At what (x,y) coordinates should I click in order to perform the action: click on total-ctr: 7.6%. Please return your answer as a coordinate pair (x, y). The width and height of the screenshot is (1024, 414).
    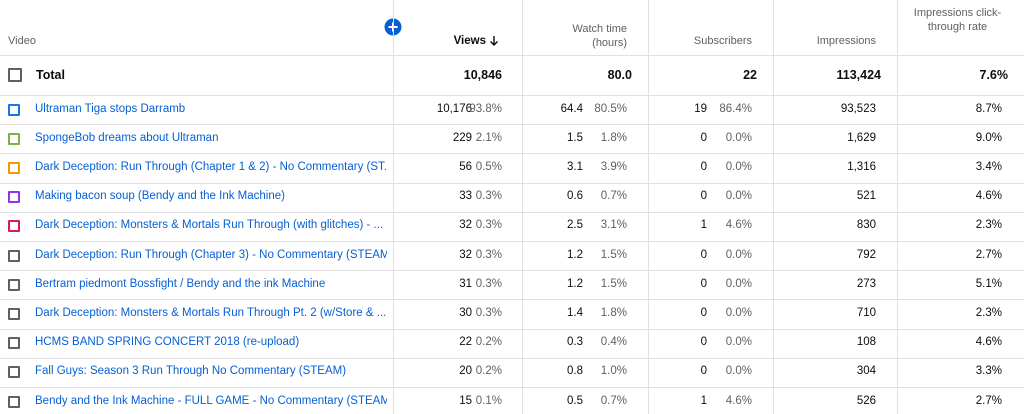
    Looking at the image, I should click on (994, 75).